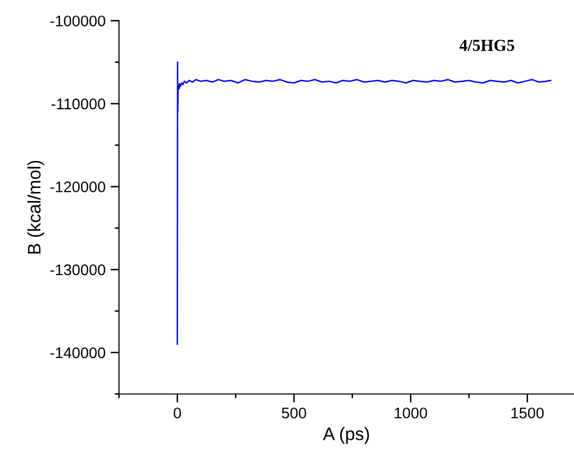 The width and height of the screenshot is (574, 454). I want to click on annotation: 4/5HG5, so click(487, 46).